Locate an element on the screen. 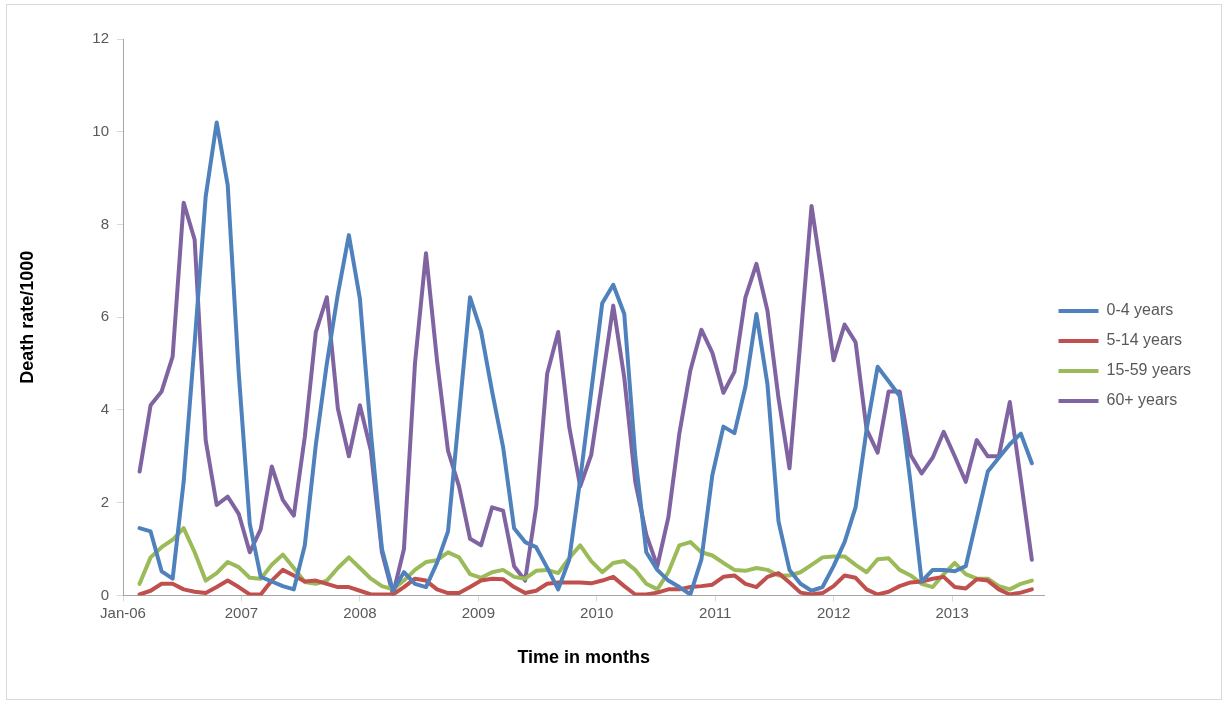 This screenshot has width=1228, height=704. legend-label: 15-59 years is located at coordinates (1149, 370).